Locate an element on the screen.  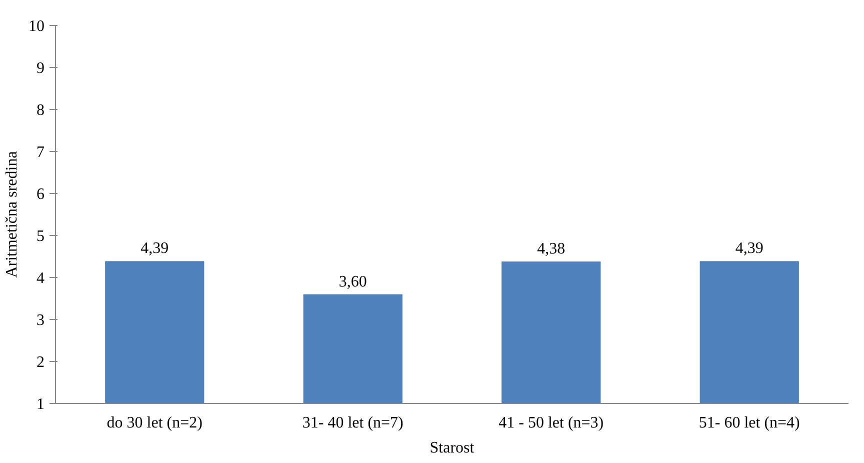
y-tick-label: 10 is located at coordinates (36, 26).